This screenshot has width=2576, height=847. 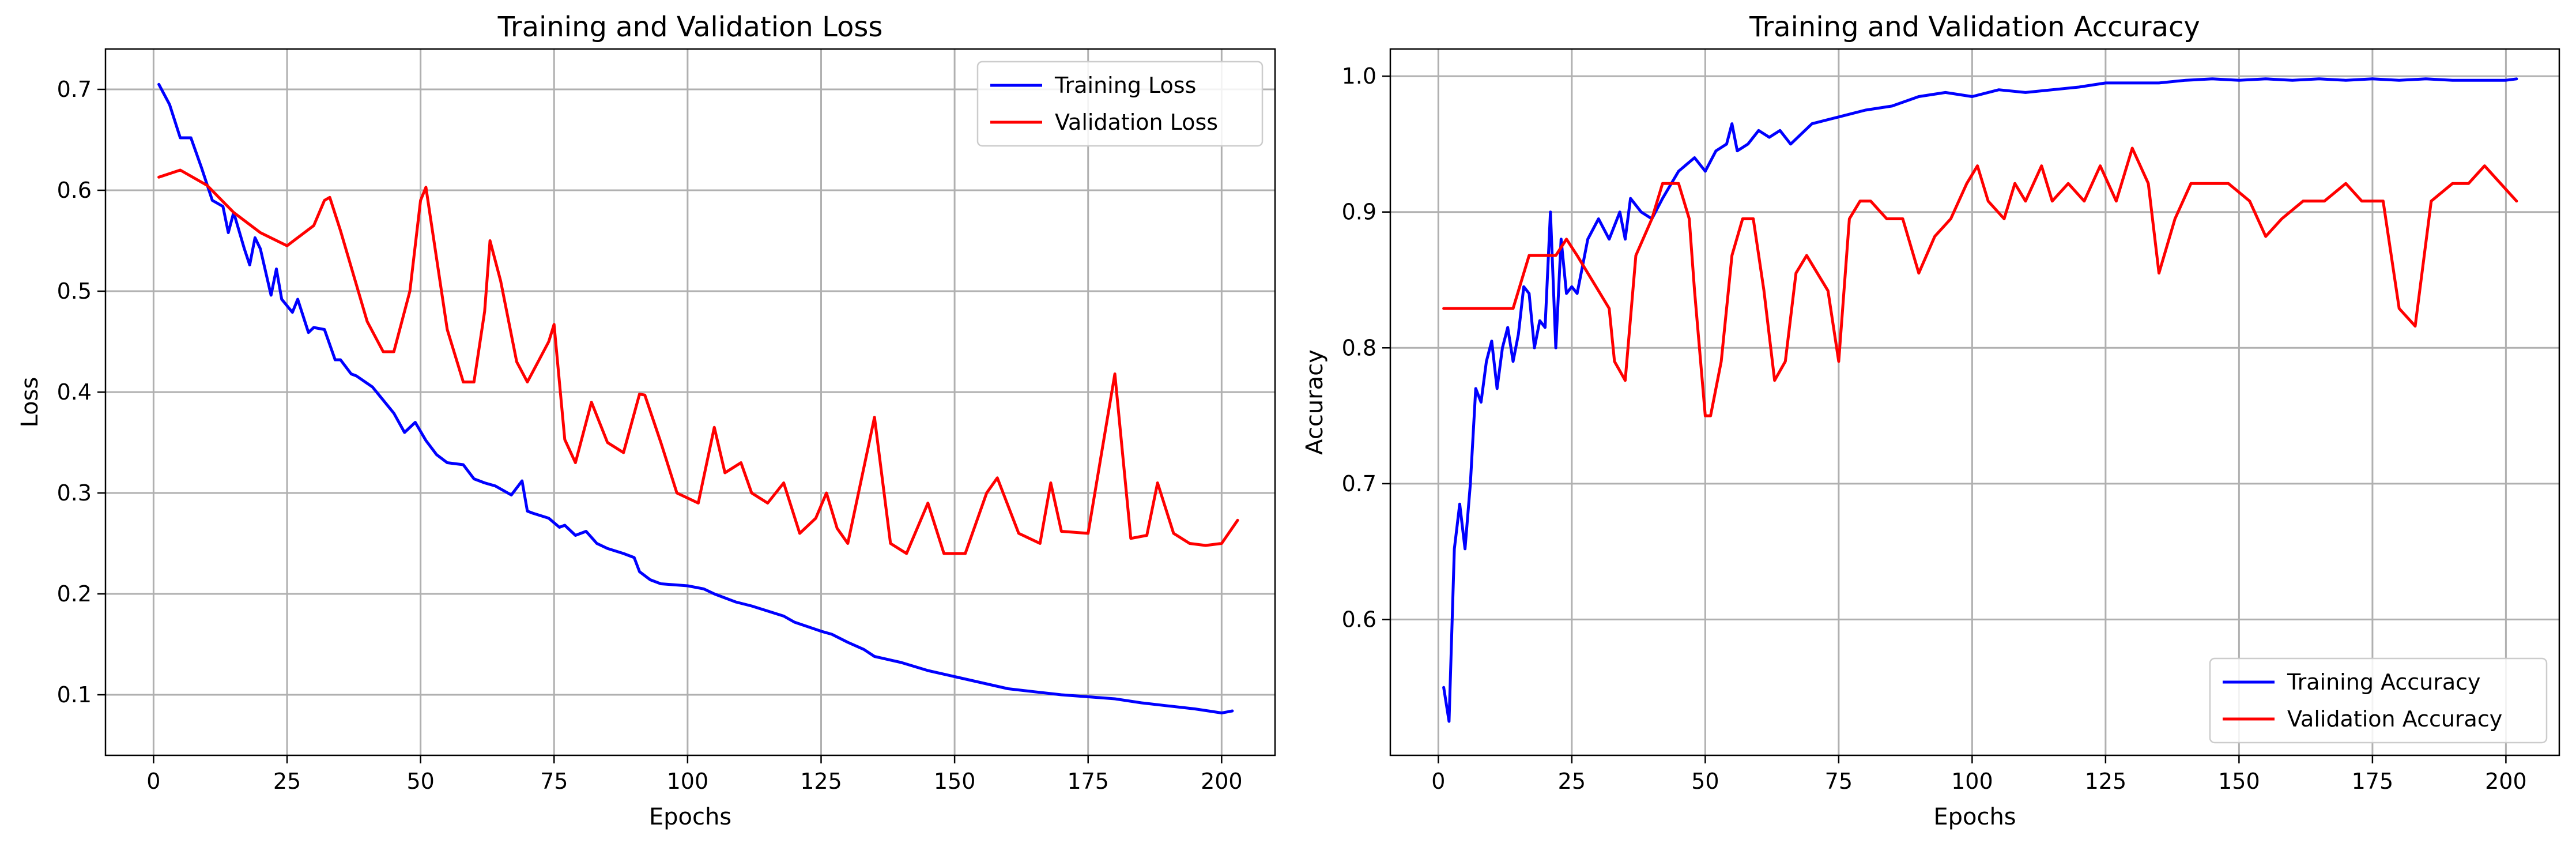 I want to click on loss-x-tick-label: 125, so click(x=821, y=781).